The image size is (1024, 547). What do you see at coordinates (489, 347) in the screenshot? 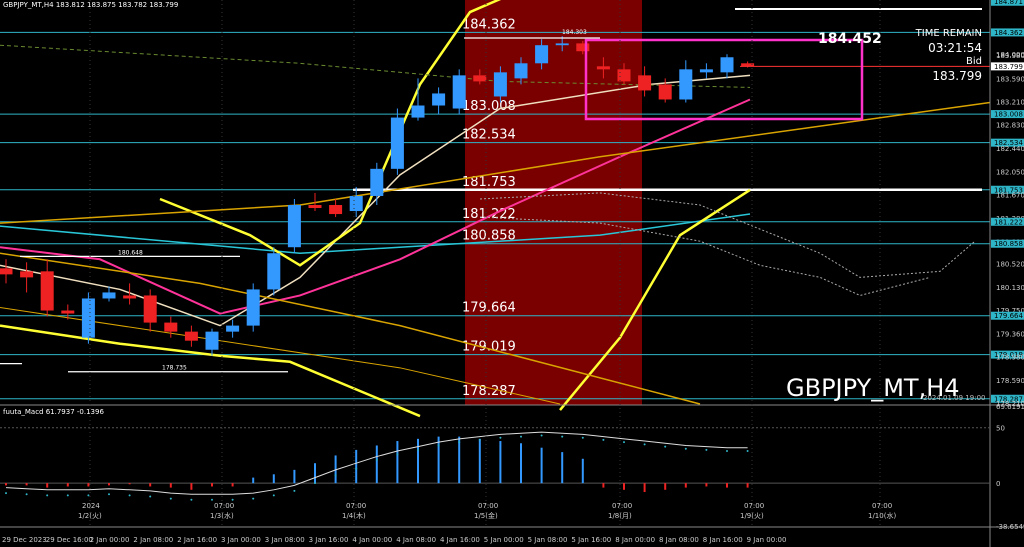
I see `level-label: 179.019` at bounding box center [489, 347].